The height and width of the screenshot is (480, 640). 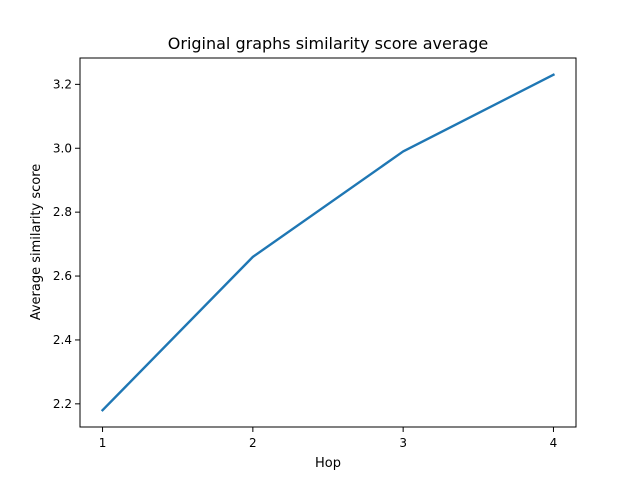 What do you see at coordinates (328, 438) in the screenshot?
I see `x-axis-ticks: 1 2 3 4` at bounding box center [328, 438].